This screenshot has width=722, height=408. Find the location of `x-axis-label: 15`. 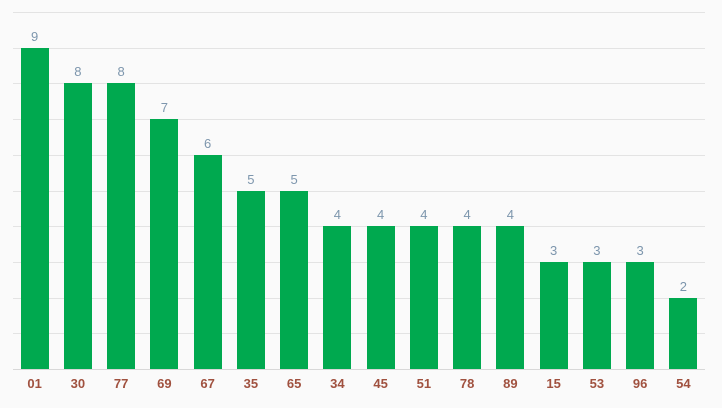

x-axis-label: 15 is located at coordinates (553, 383).